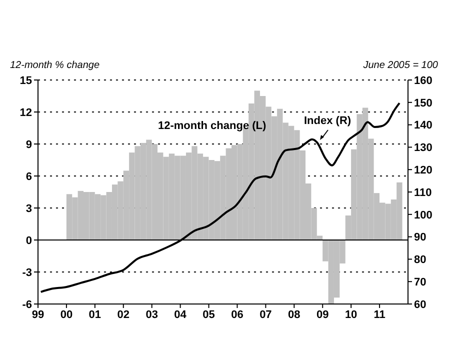 Image resolution: width=450 pixels, height=338 pixels. Describe the element at coordinates (29, 240) in the screenshot. I see `y-tick-label: 0` at that location.